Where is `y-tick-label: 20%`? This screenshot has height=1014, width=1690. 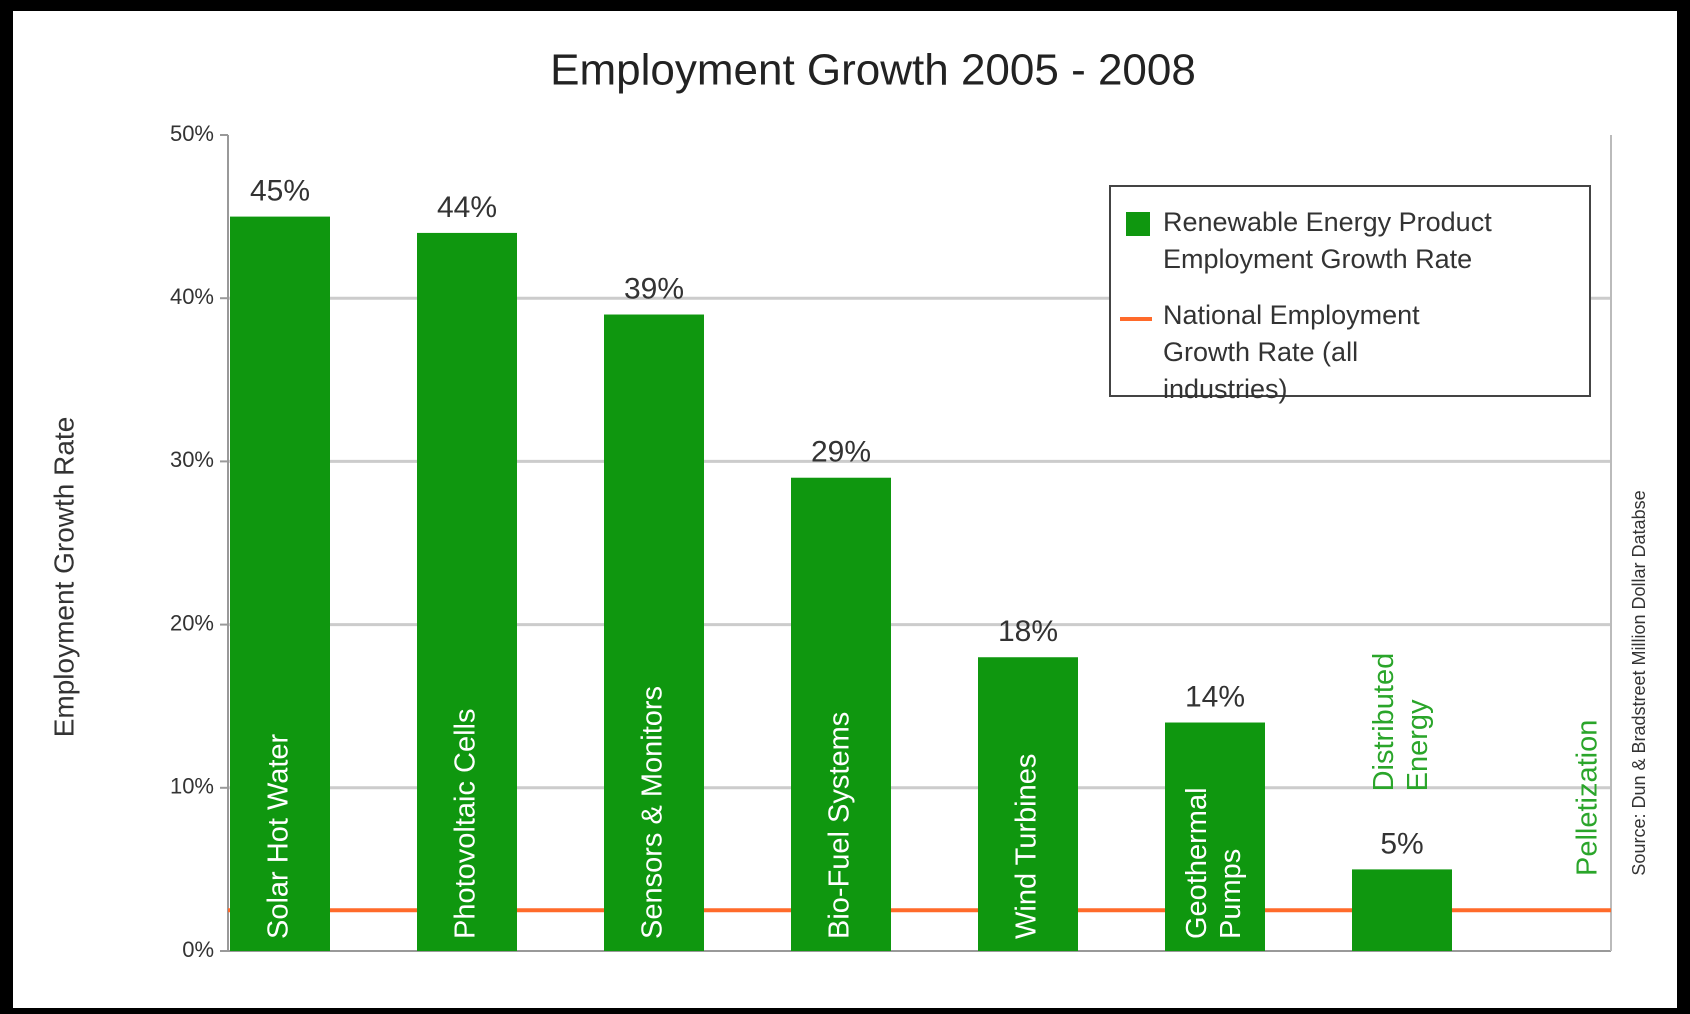
y-tick-label: 20% is located at coordinates (192, 622).